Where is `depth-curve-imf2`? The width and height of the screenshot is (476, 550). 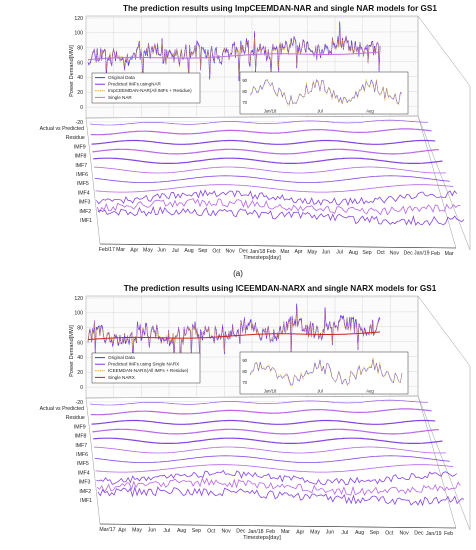
depth-curve-imf2 is located at coordinates (278, 486).